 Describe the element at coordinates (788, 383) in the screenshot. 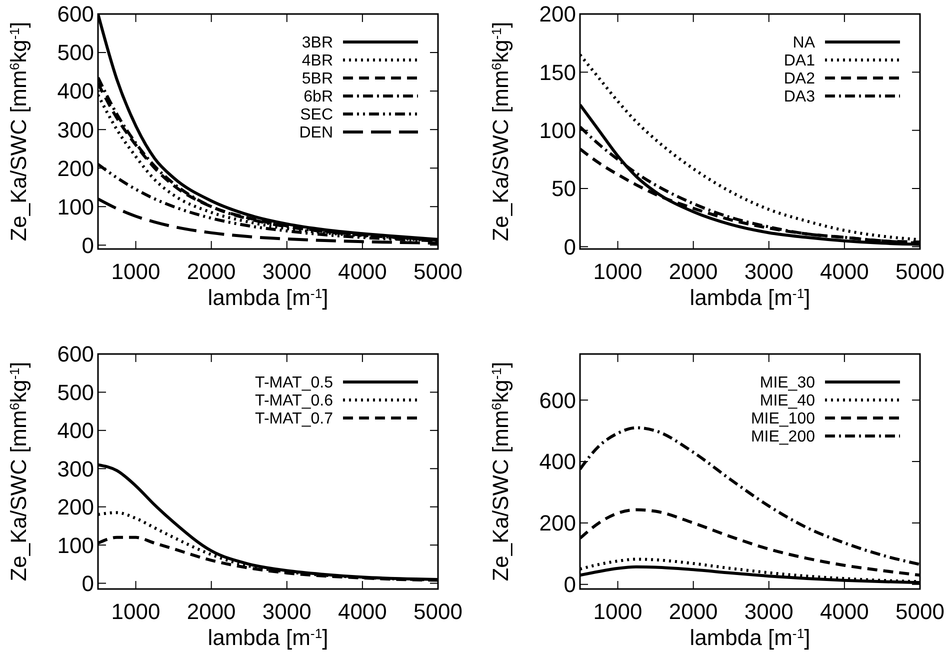

I see `legend-label: MIE_30` at that location.